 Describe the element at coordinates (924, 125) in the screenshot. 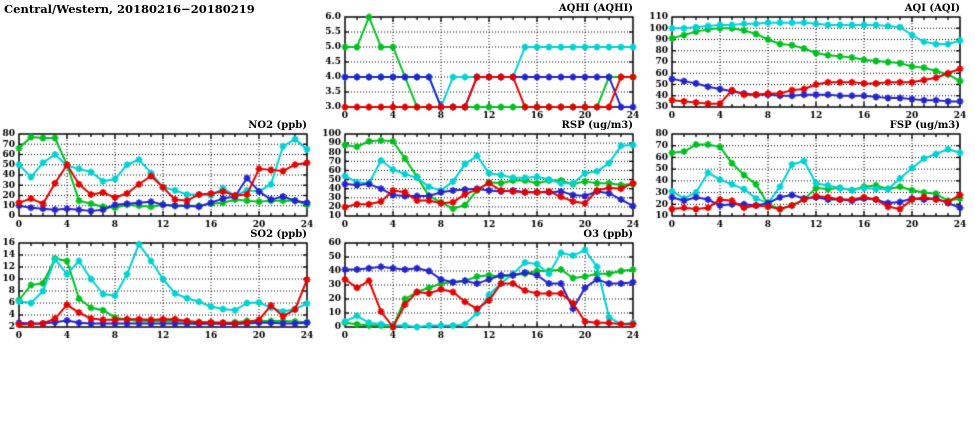

I see `chart-title-fsp: FSP (ug/m3)` at that location.